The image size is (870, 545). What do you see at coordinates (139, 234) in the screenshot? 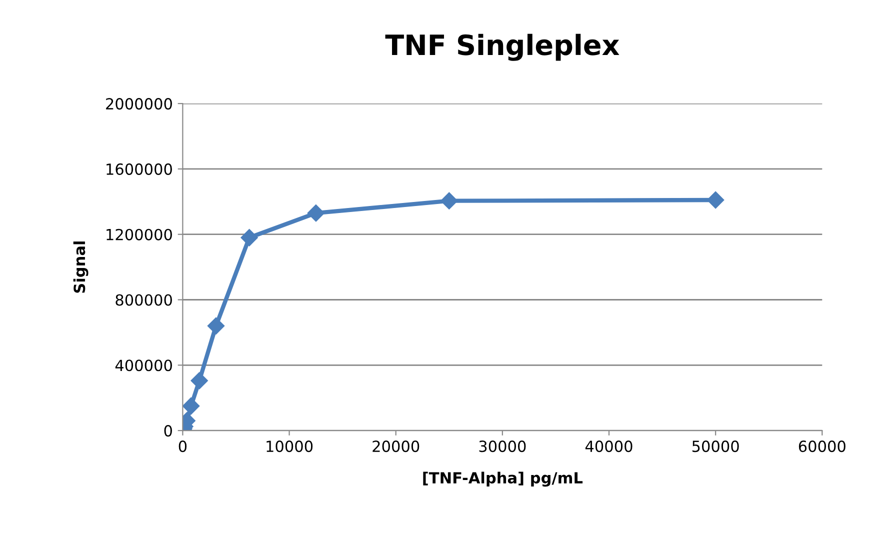
I see `y-tick-label: 1200000` at bounding box center [139, 234].